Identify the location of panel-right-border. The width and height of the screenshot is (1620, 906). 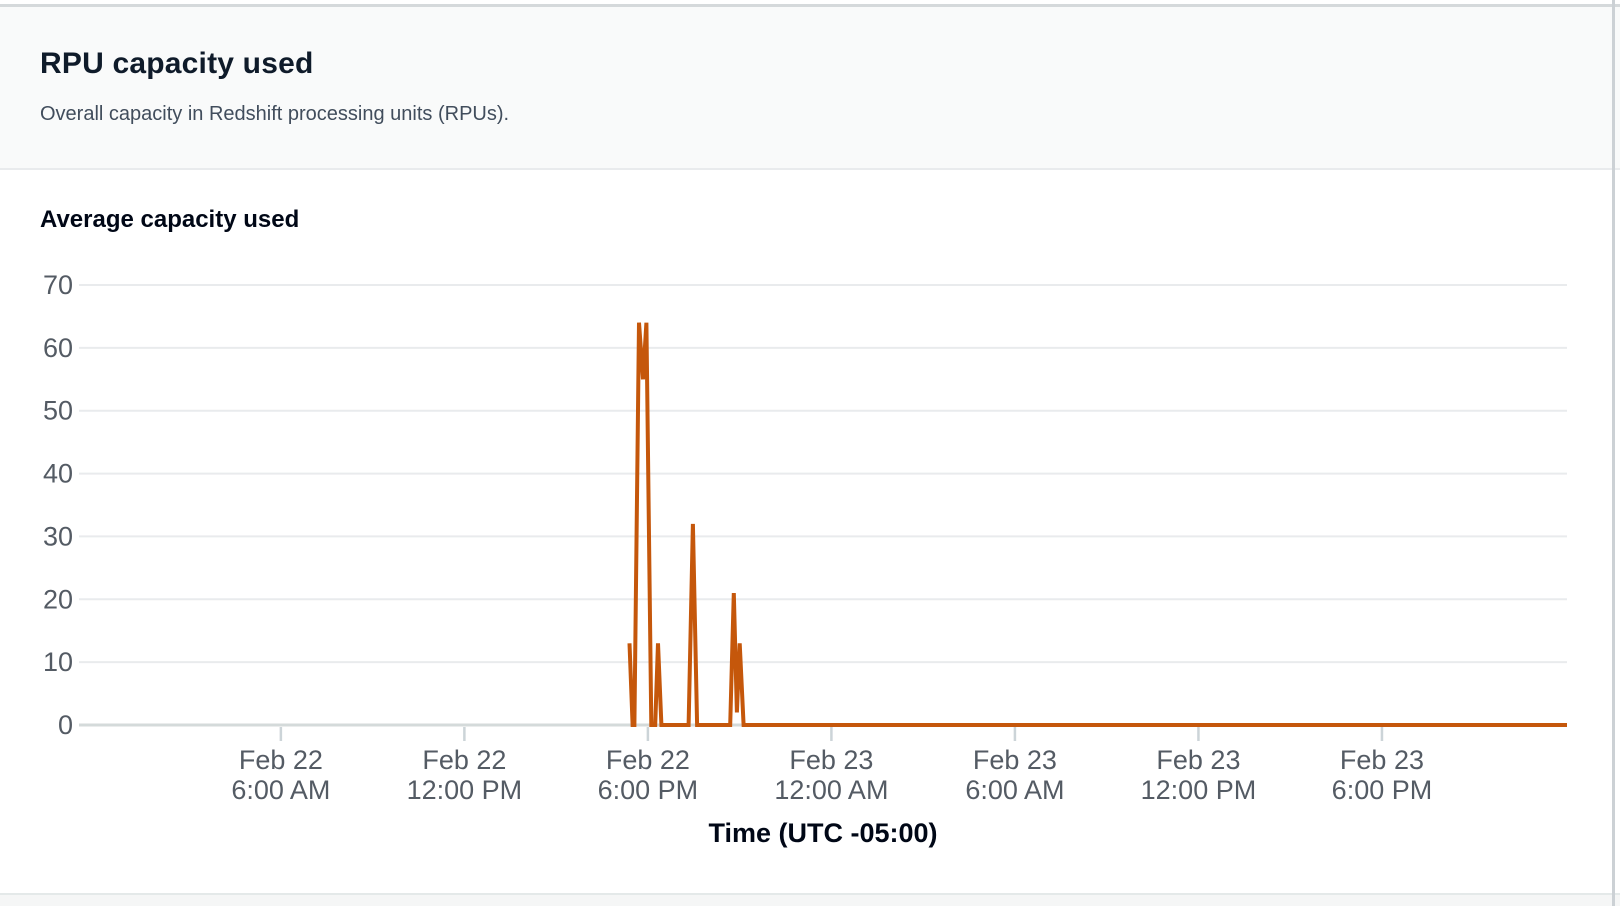
(1613, 453).